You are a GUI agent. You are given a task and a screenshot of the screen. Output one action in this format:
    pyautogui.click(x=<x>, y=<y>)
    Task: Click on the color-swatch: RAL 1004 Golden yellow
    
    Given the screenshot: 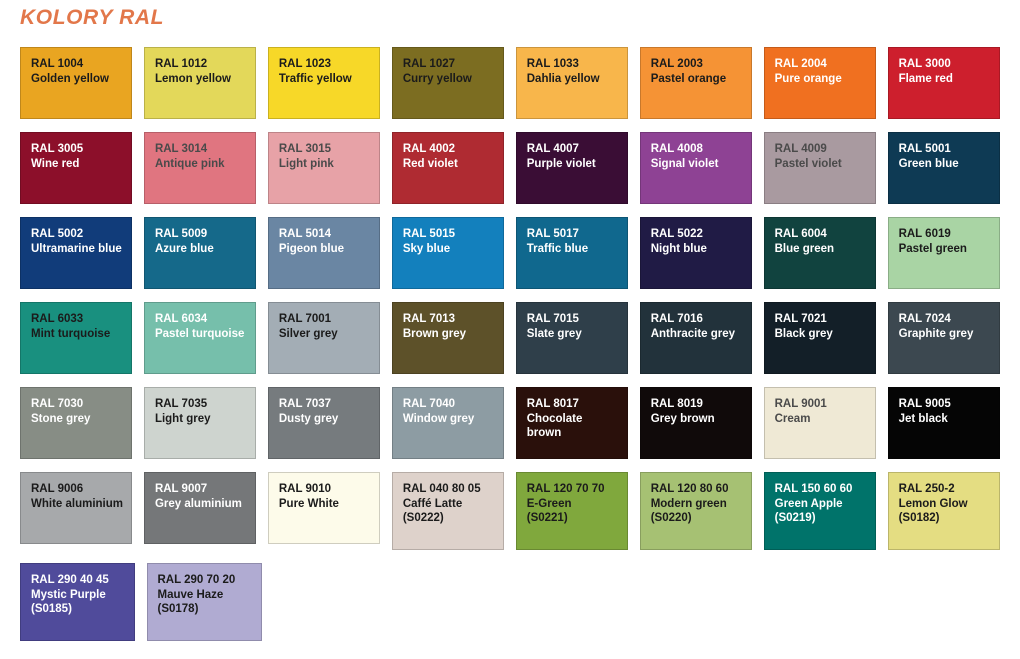 What is the action you would take?
    pyautogui.click(x=76, y=83)
    